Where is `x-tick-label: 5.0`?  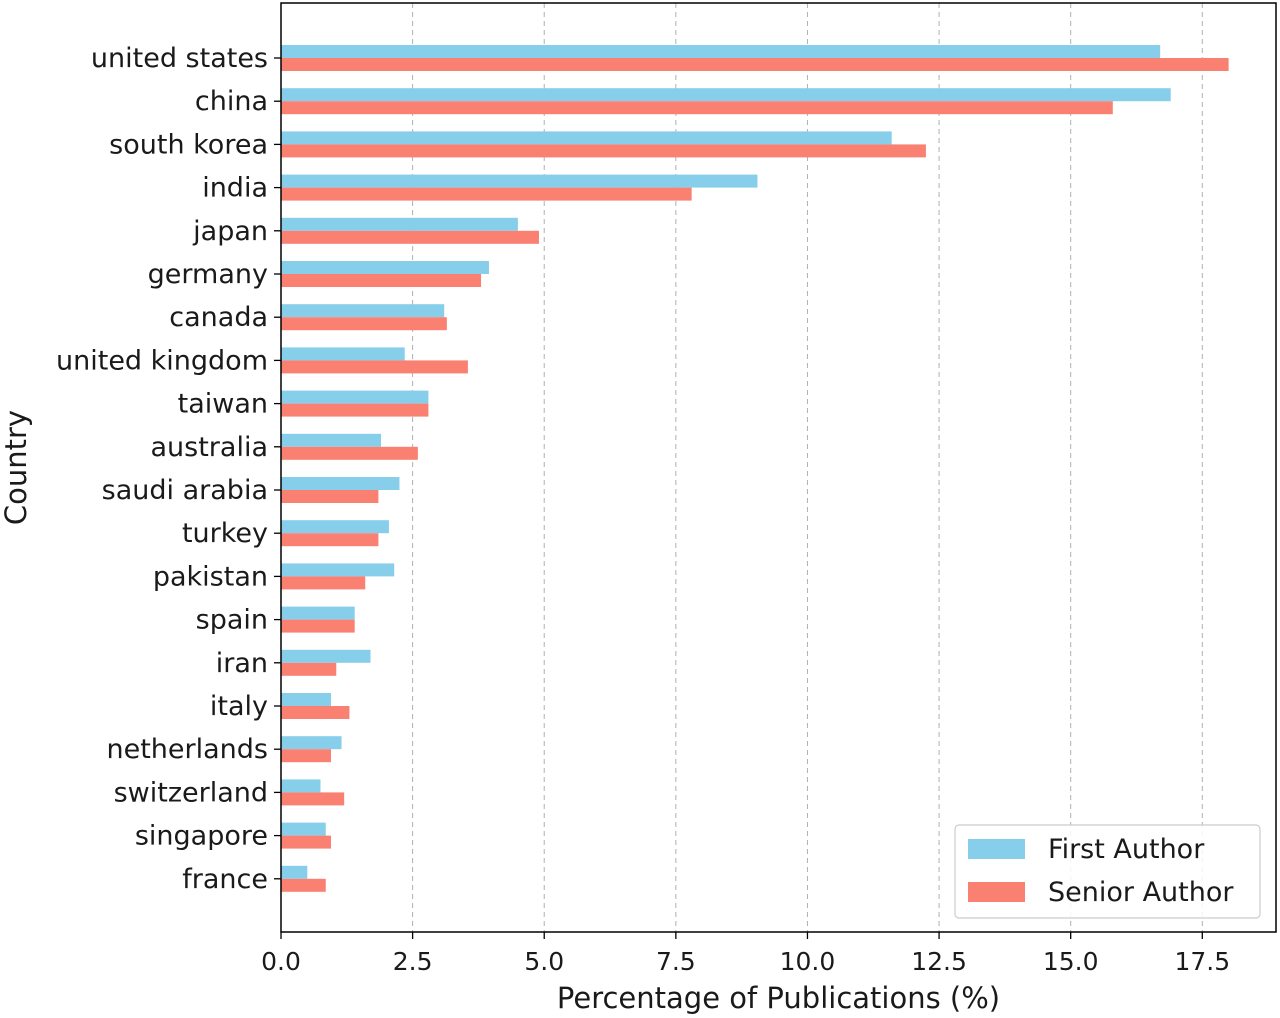 x-tick-label: 5.0 is located at coordinates (544, 961).